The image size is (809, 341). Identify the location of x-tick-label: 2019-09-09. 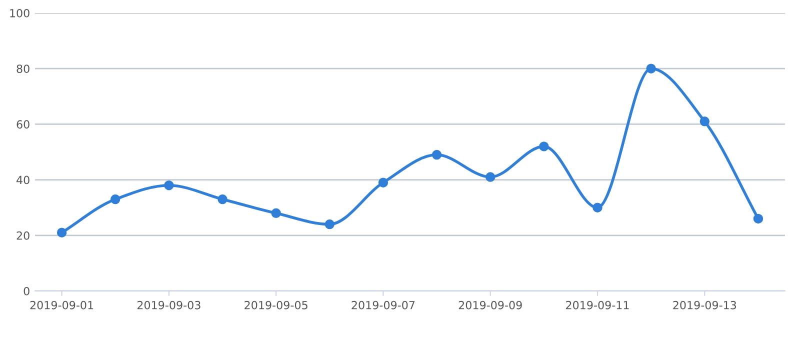
(490, 305).